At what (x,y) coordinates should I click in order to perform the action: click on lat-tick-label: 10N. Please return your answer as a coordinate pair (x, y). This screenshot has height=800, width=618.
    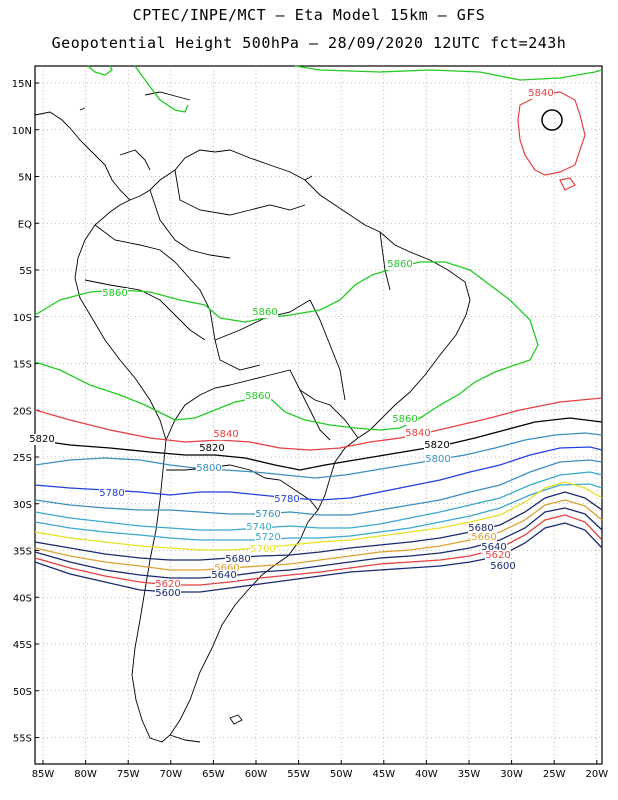
    Looking at the image, I should click on (22, 131).